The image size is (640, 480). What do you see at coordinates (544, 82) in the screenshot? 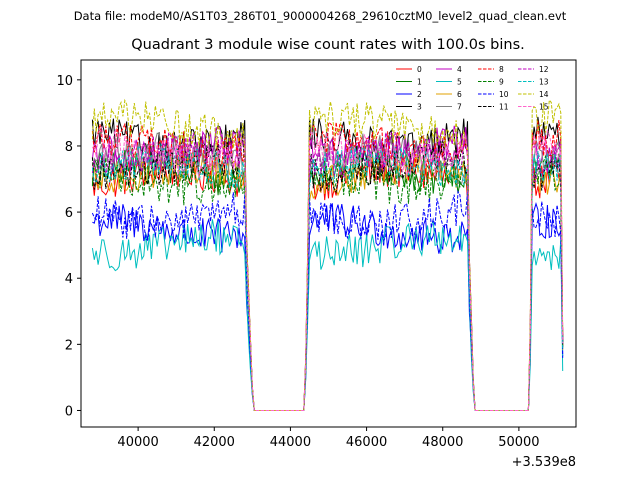
I see `legend-label-13: 13` at bounding box center [544, 82].